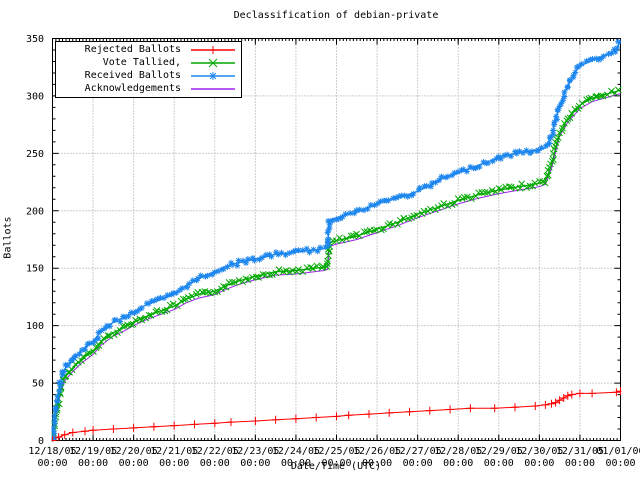 The height and width of the screenshot is (480, 640). Describe the element at coordinates (255, 451) in the screenshot. I see `x-tick-date-label: 12/23/05` at that location.